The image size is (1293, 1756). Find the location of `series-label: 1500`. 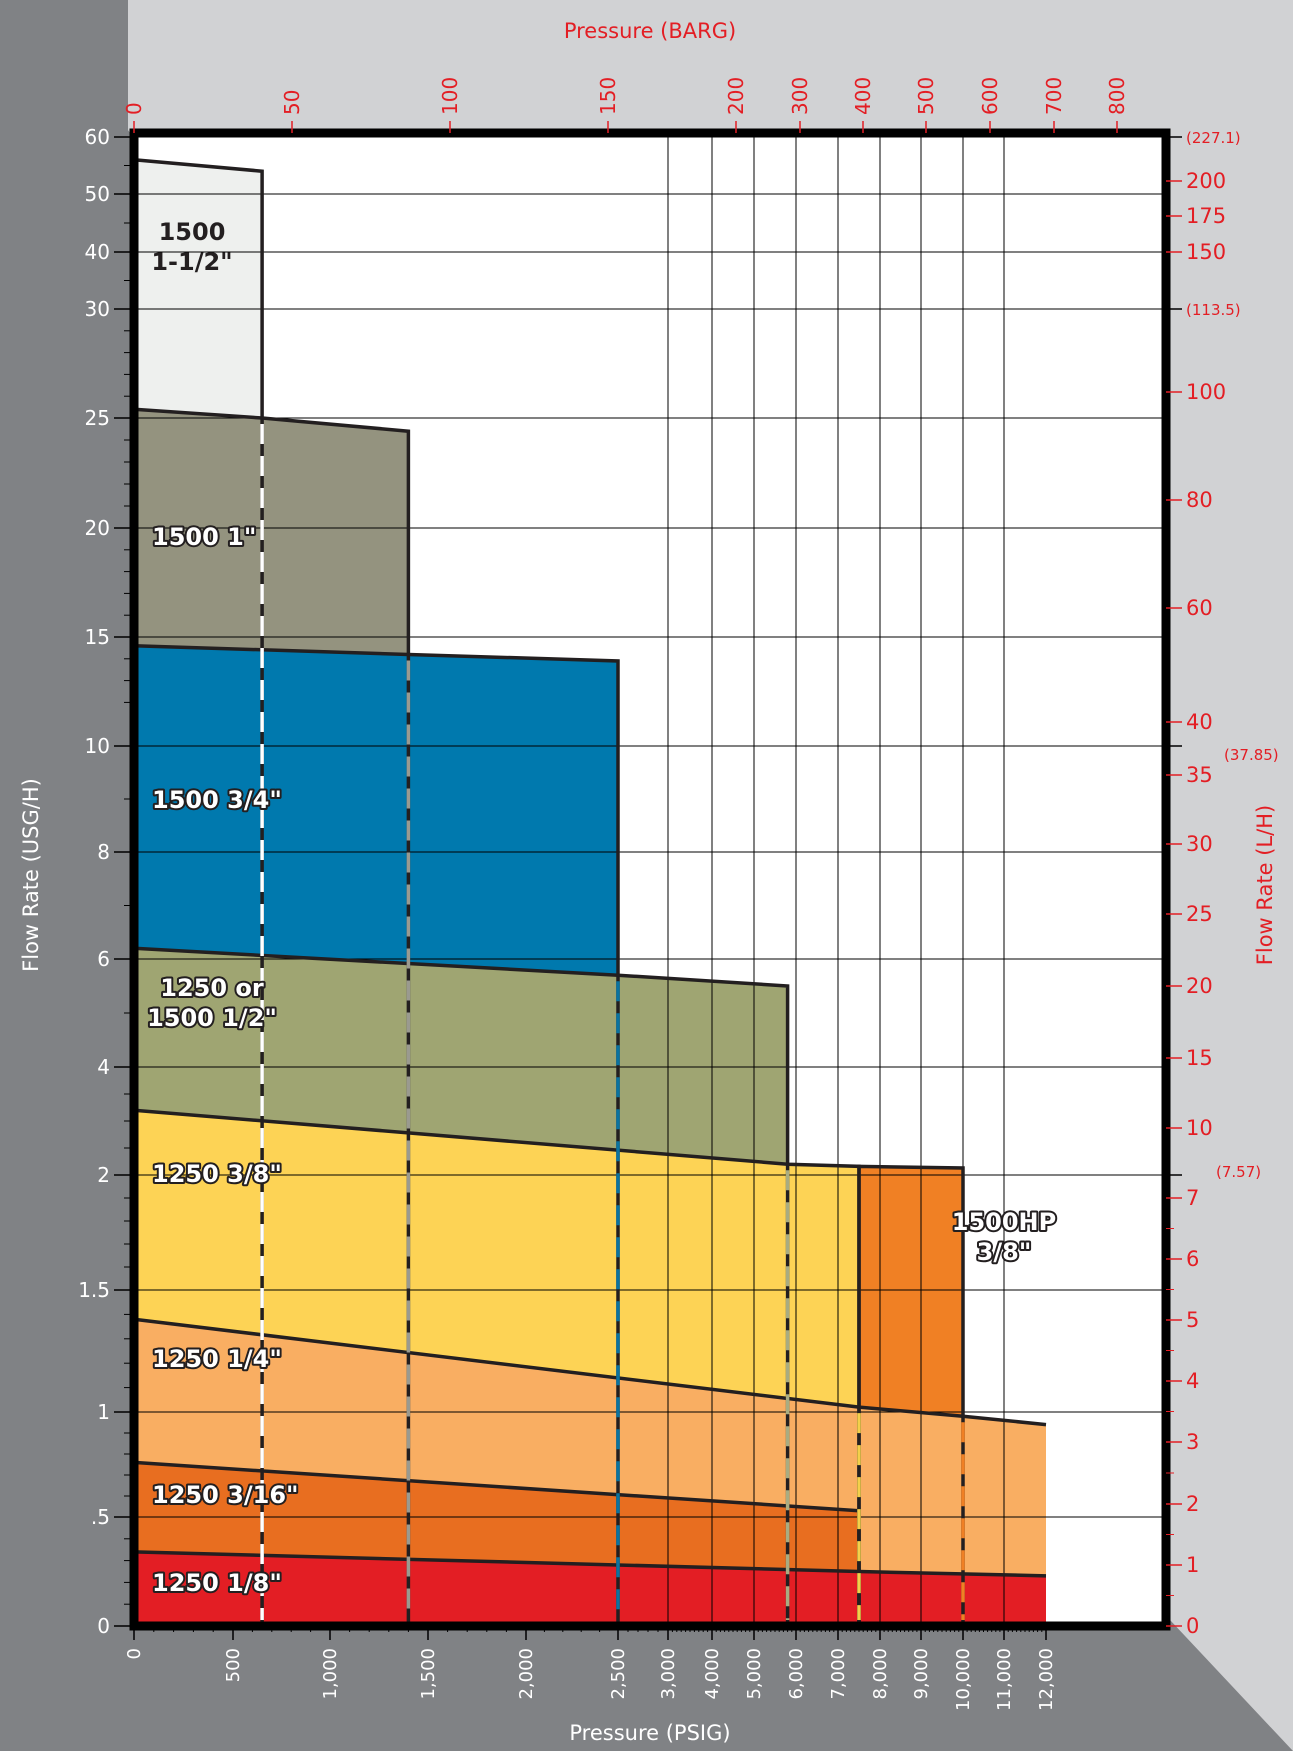

series-label: 1500 is located at coordinates (192, 232).